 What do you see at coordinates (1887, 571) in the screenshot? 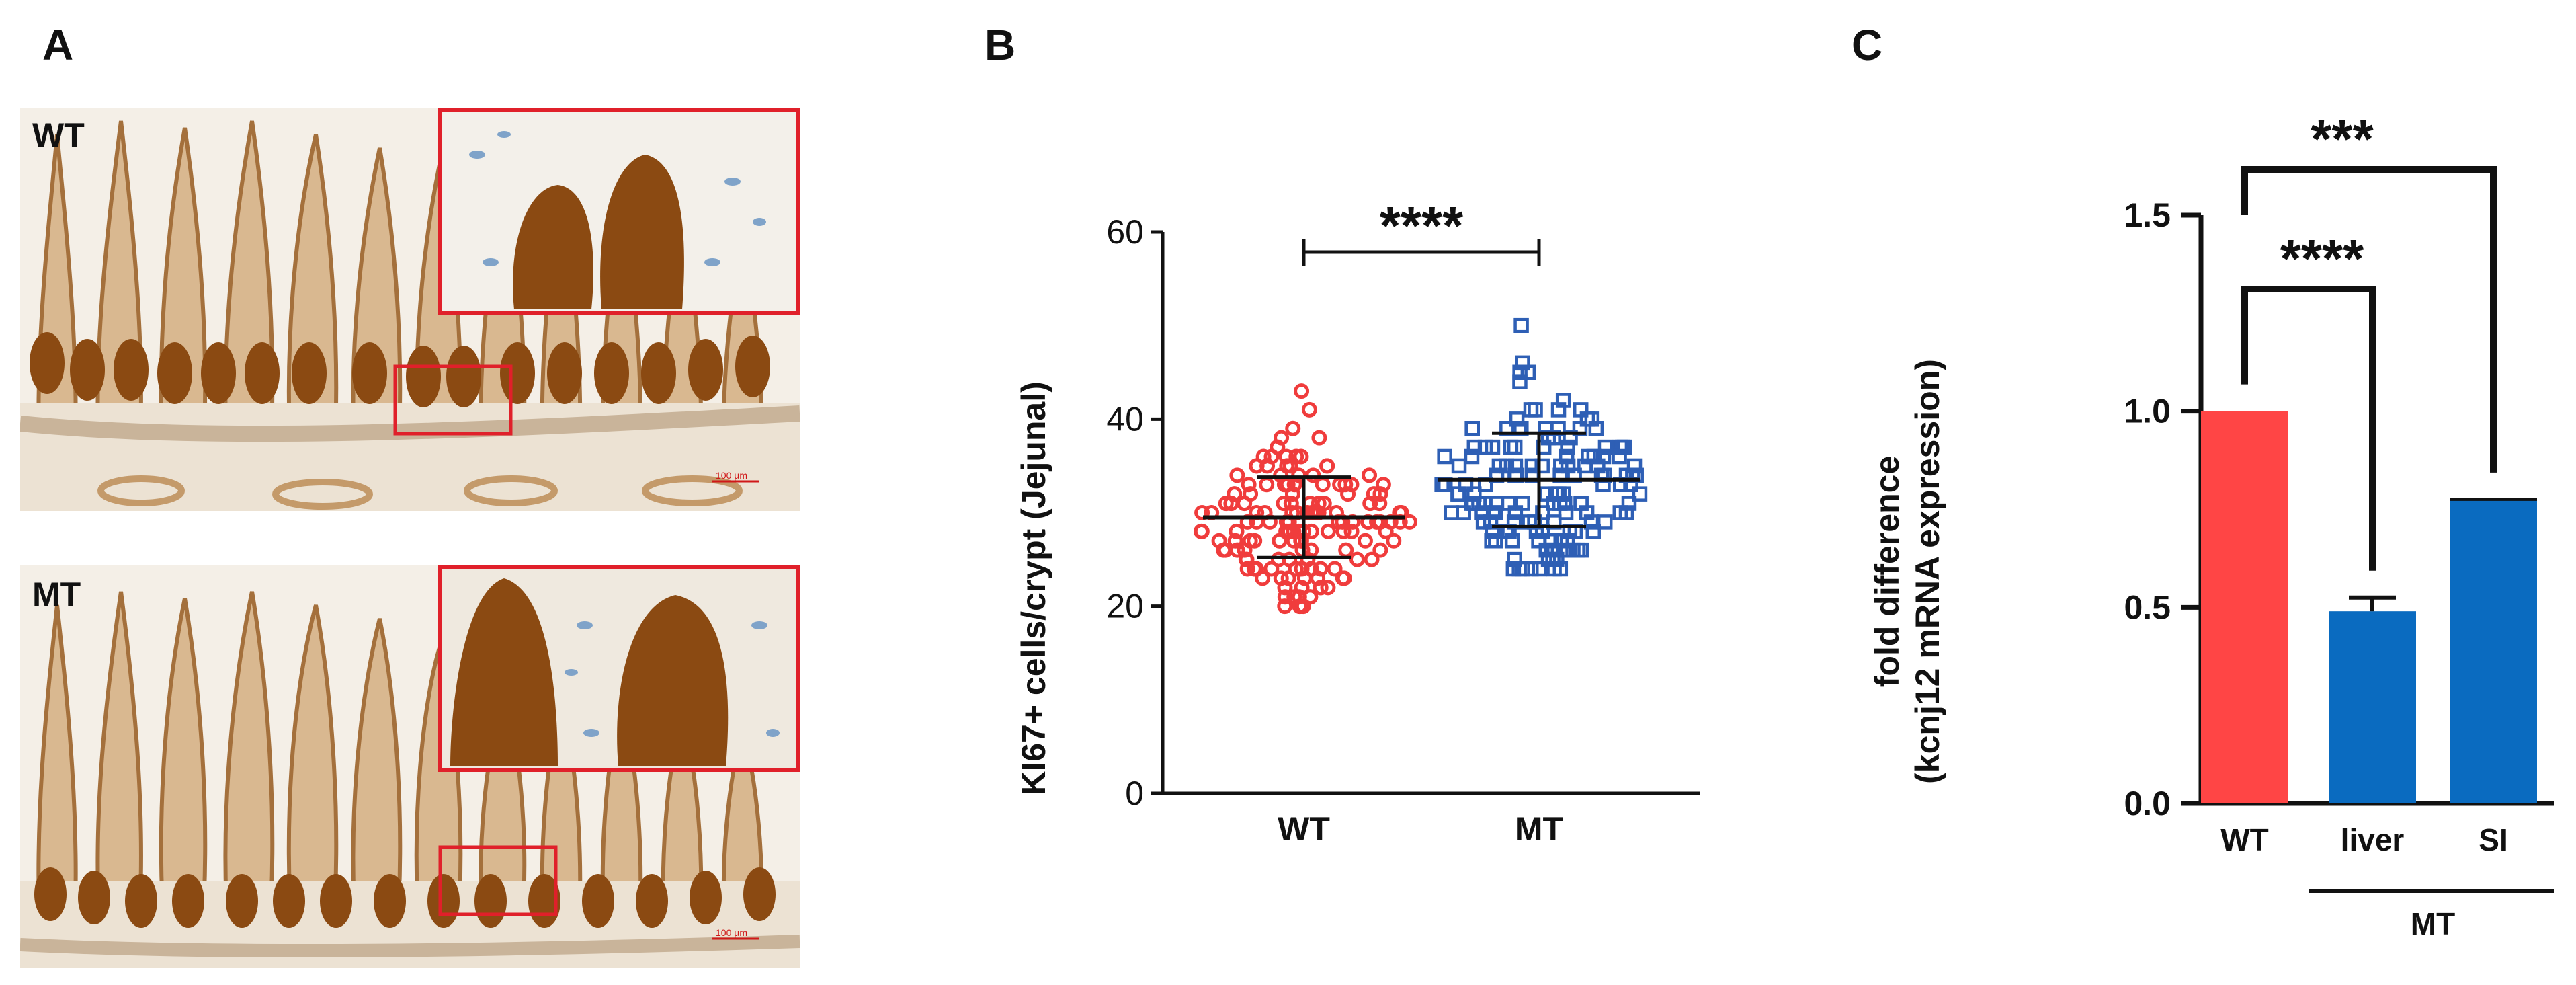
I see `chart-c-ylabel-line-1: fold difference` at bounding box center [1887, 571].